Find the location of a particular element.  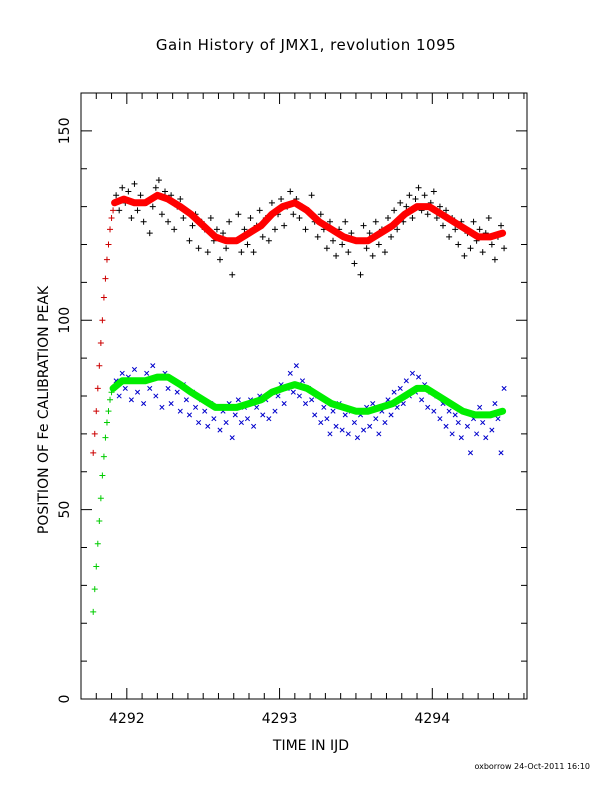

y-tick-label: 0 is located at coordinates (65, 699).